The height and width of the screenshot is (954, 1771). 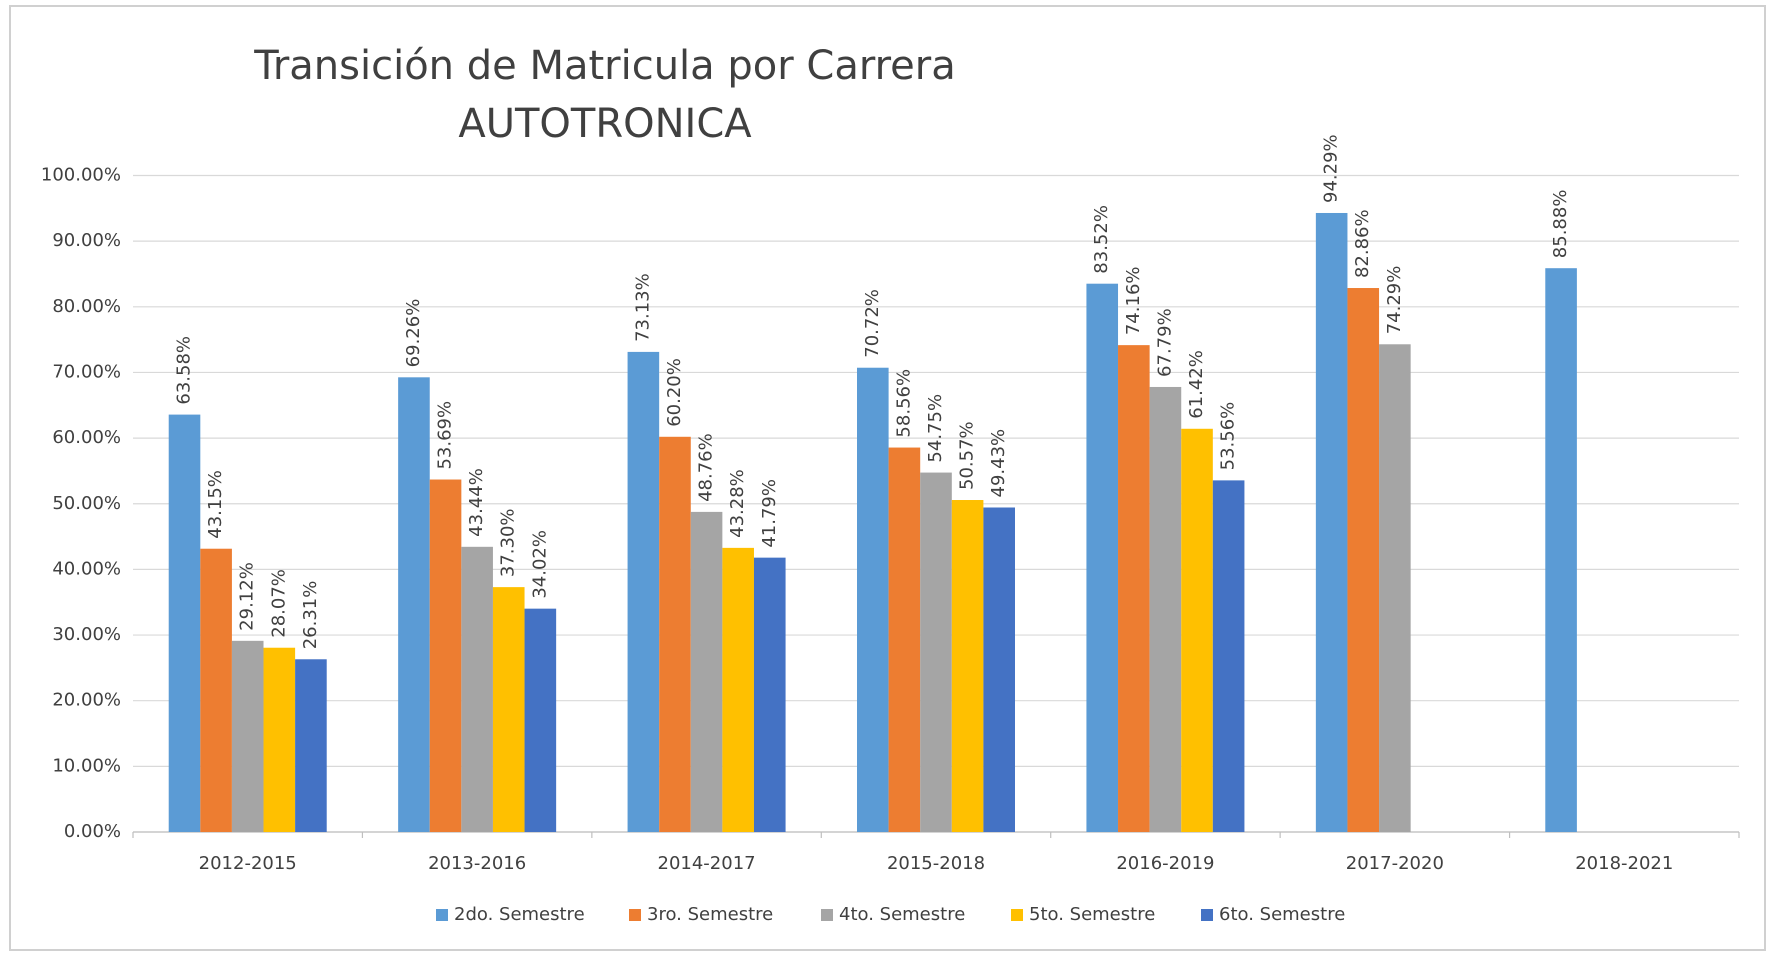 I want to click on data-label: 53.69%, so click(x=445, y=435).